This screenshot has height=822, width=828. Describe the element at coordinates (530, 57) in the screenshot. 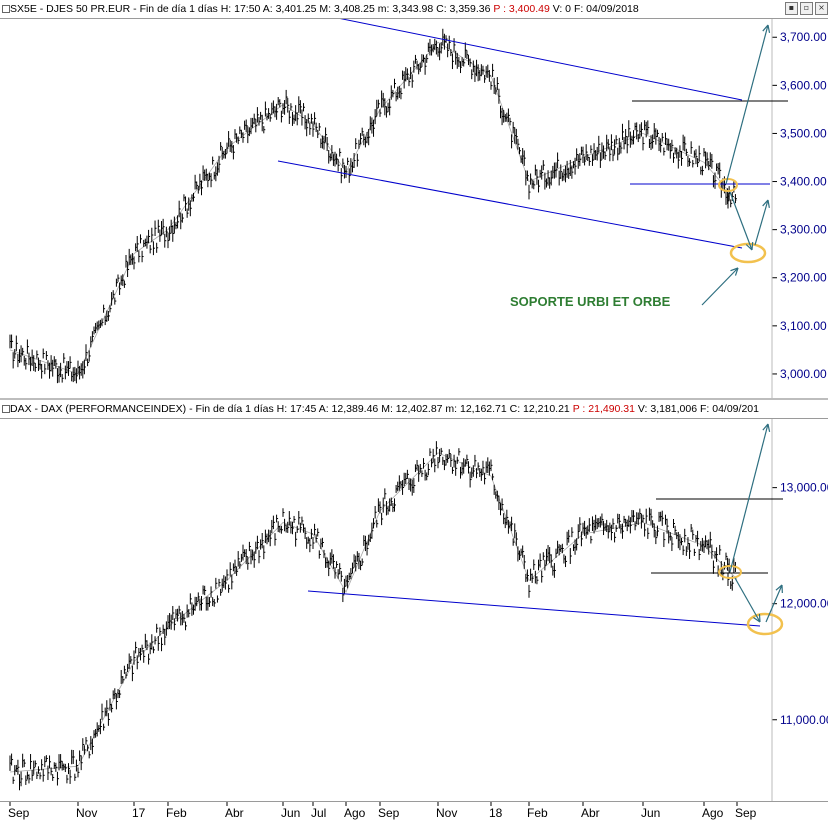

I see `channel-upper-line` at that location.